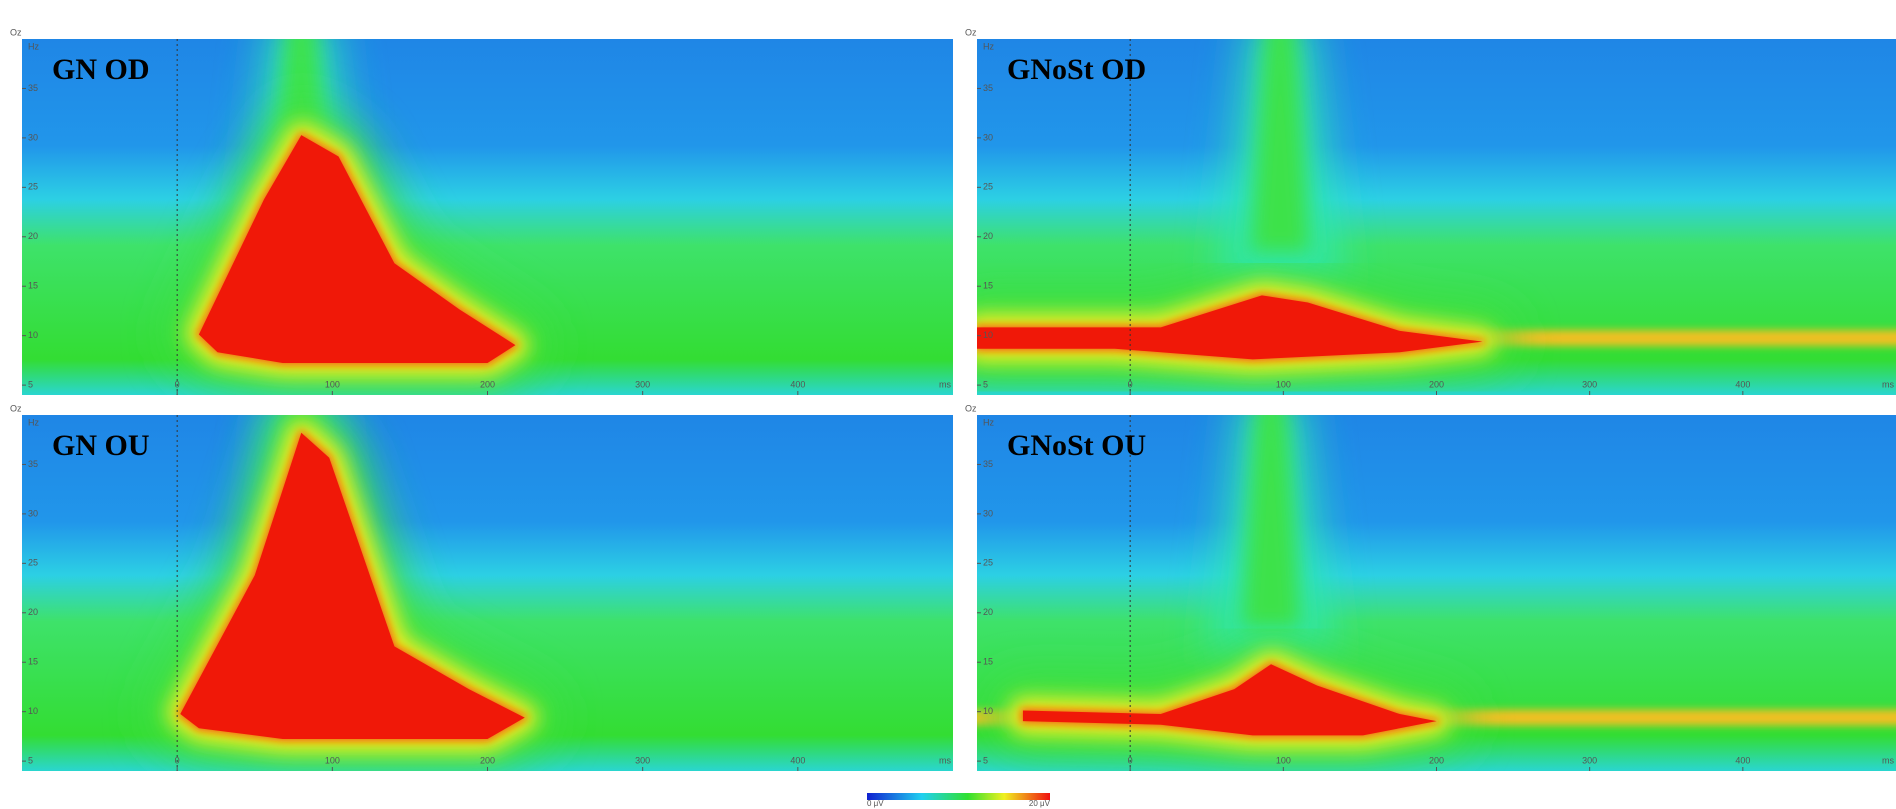 This screenshot has width=1896, height=809. Describe the element at coordinates (1040, 803) in the screenshot. I see `colorbar-max: 20 μV` at that location.